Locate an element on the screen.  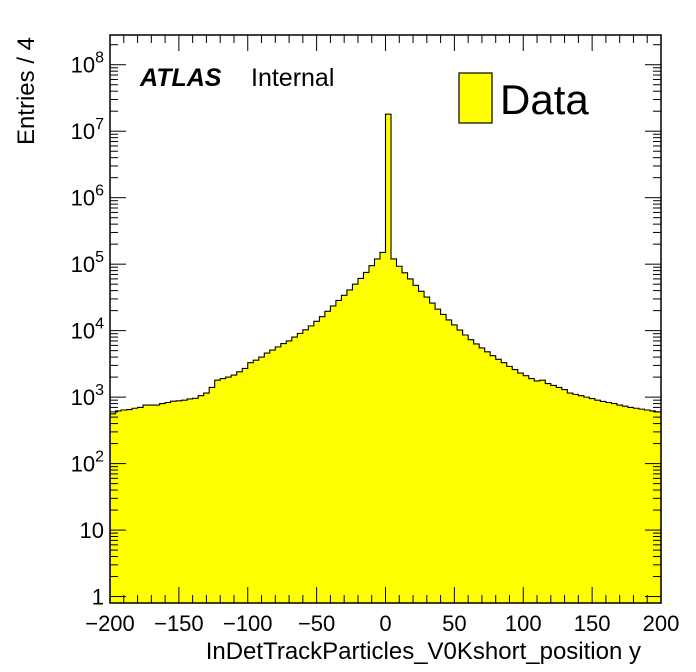
internal-label: Internal is located at coordinates (292, 78).